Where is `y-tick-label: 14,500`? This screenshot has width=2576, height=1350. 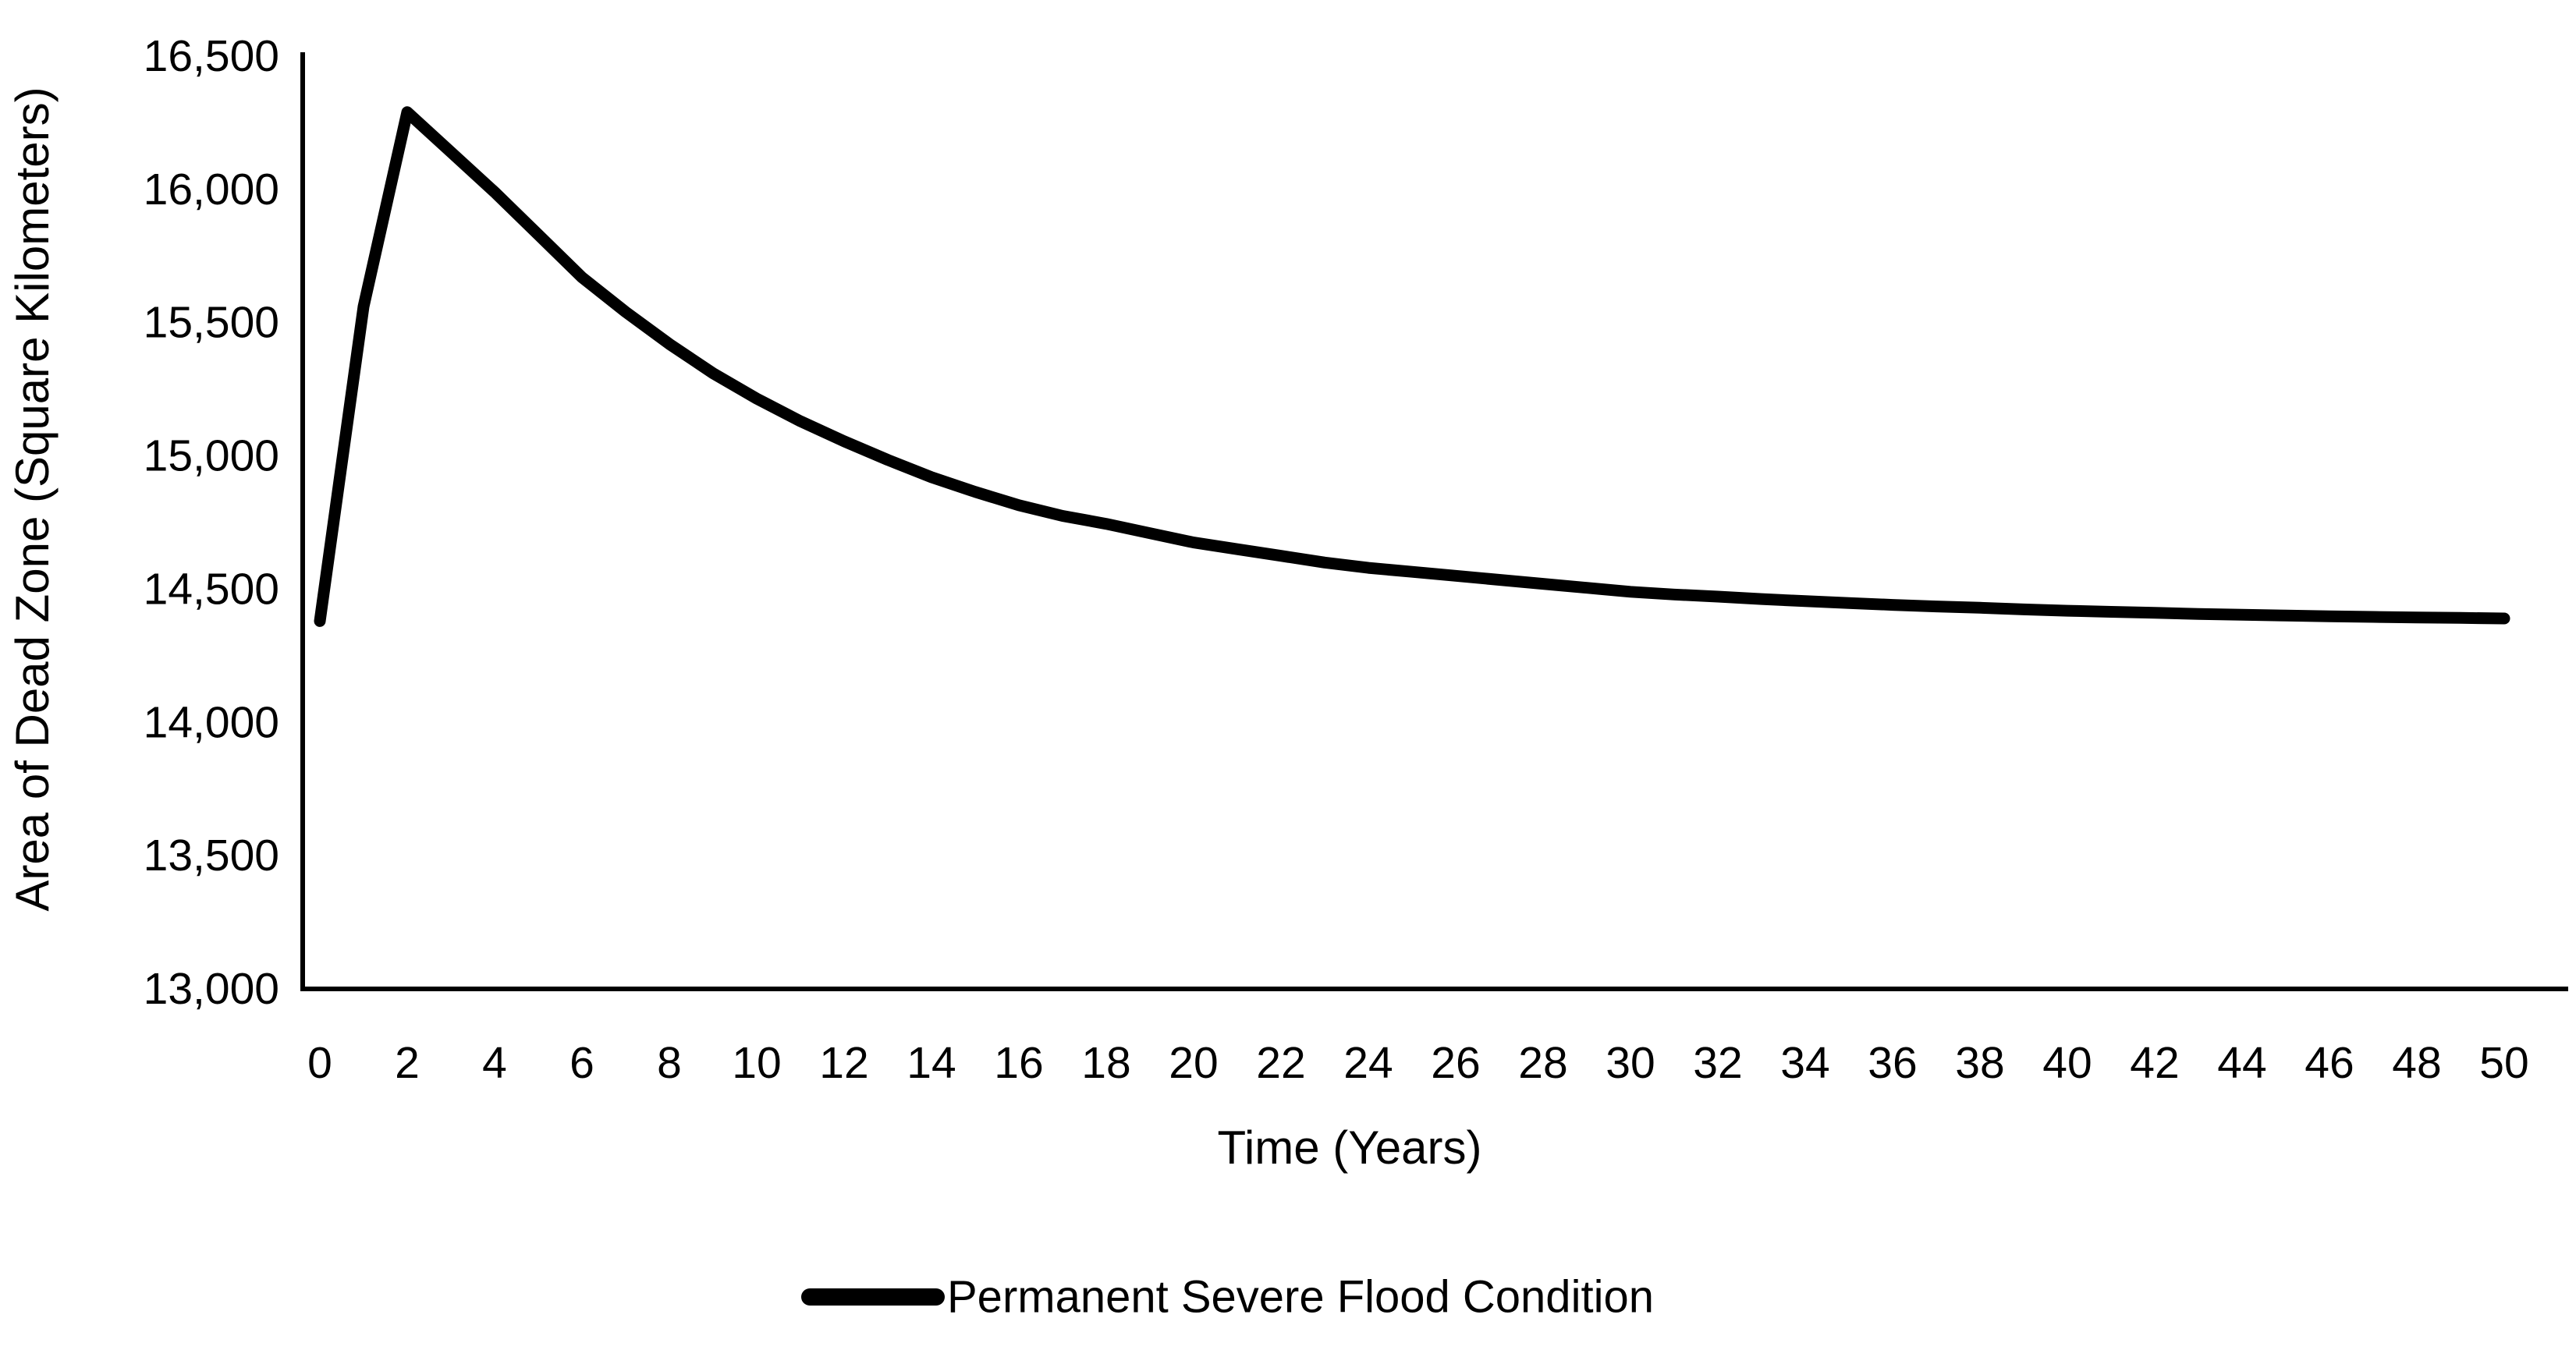
y-tick-label: 14,500 is located at coordinates (211, 589).